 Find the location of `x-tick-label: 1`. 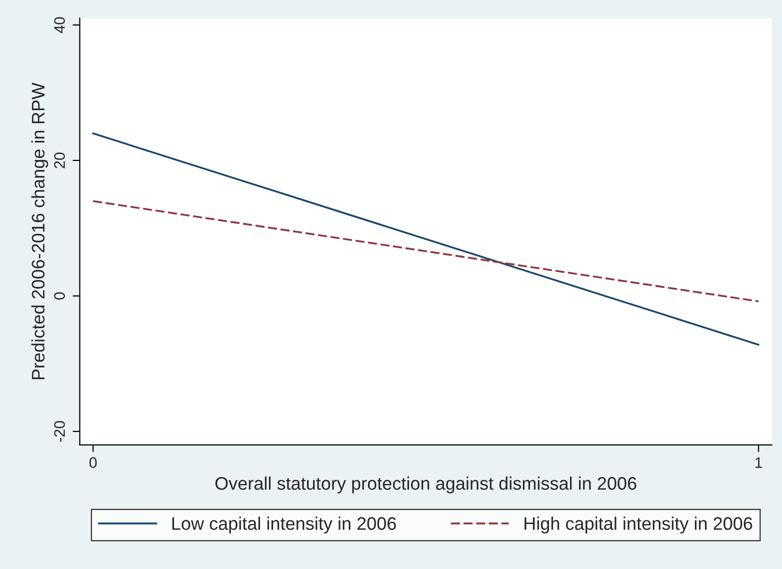

x-tick-label: 1 is located at coordinates (758, 462).